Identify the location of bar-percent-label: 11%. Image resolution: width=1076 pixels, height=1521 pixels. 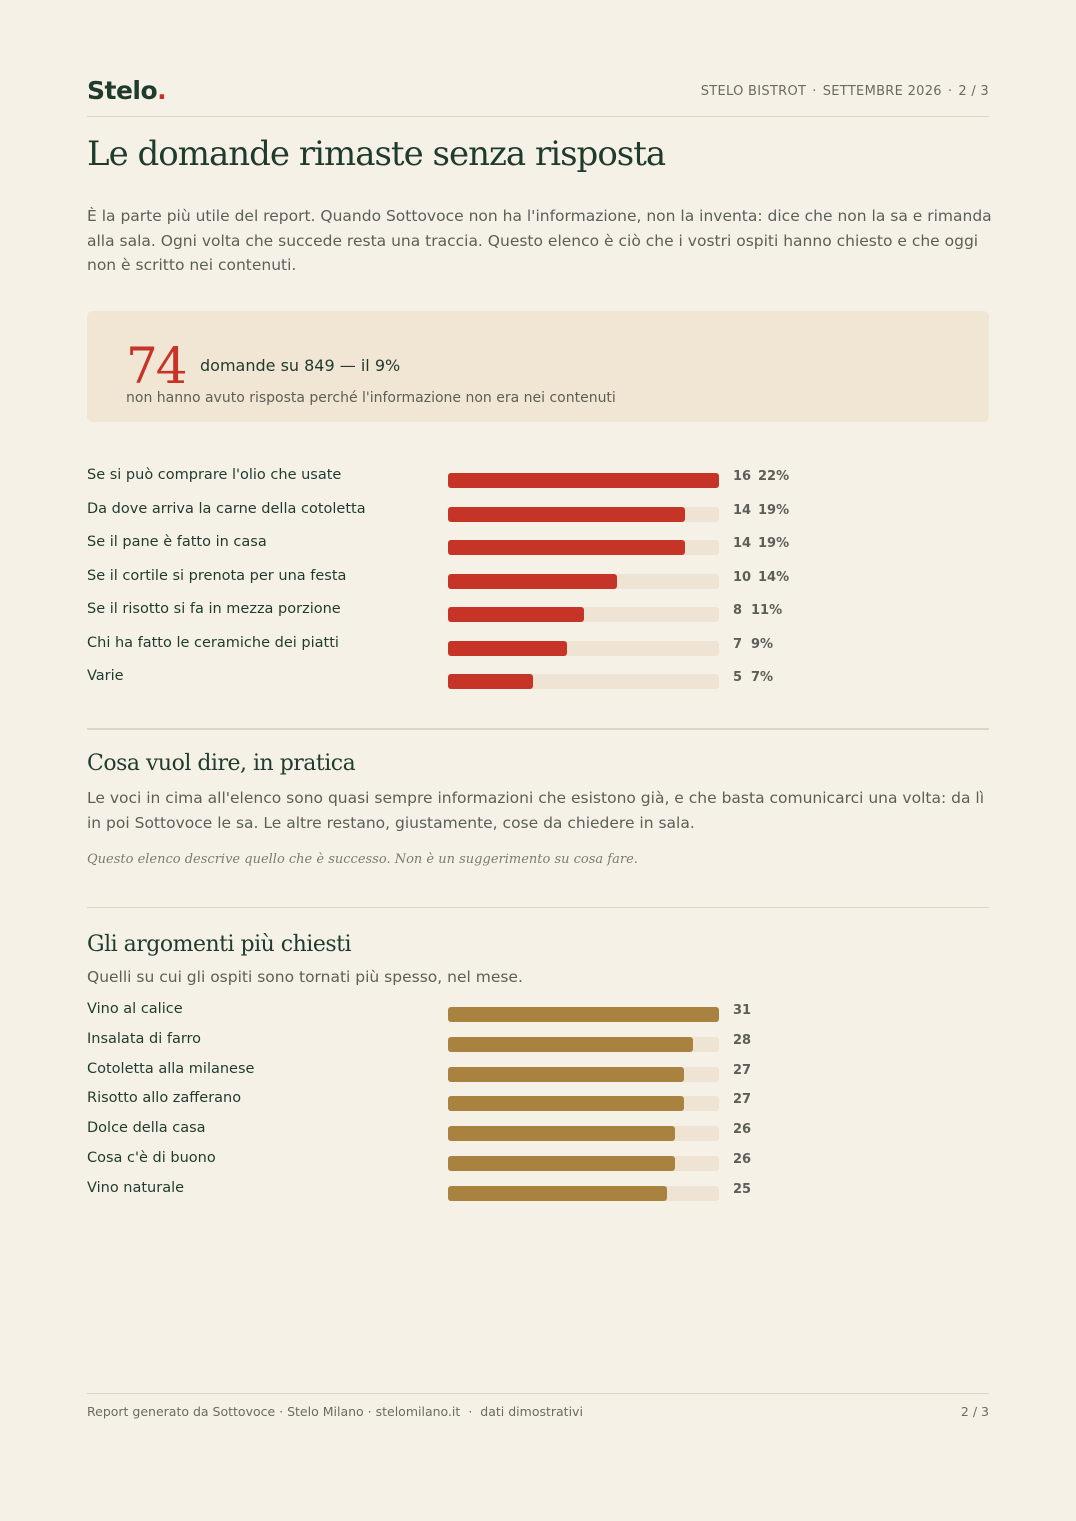
(767, 610).